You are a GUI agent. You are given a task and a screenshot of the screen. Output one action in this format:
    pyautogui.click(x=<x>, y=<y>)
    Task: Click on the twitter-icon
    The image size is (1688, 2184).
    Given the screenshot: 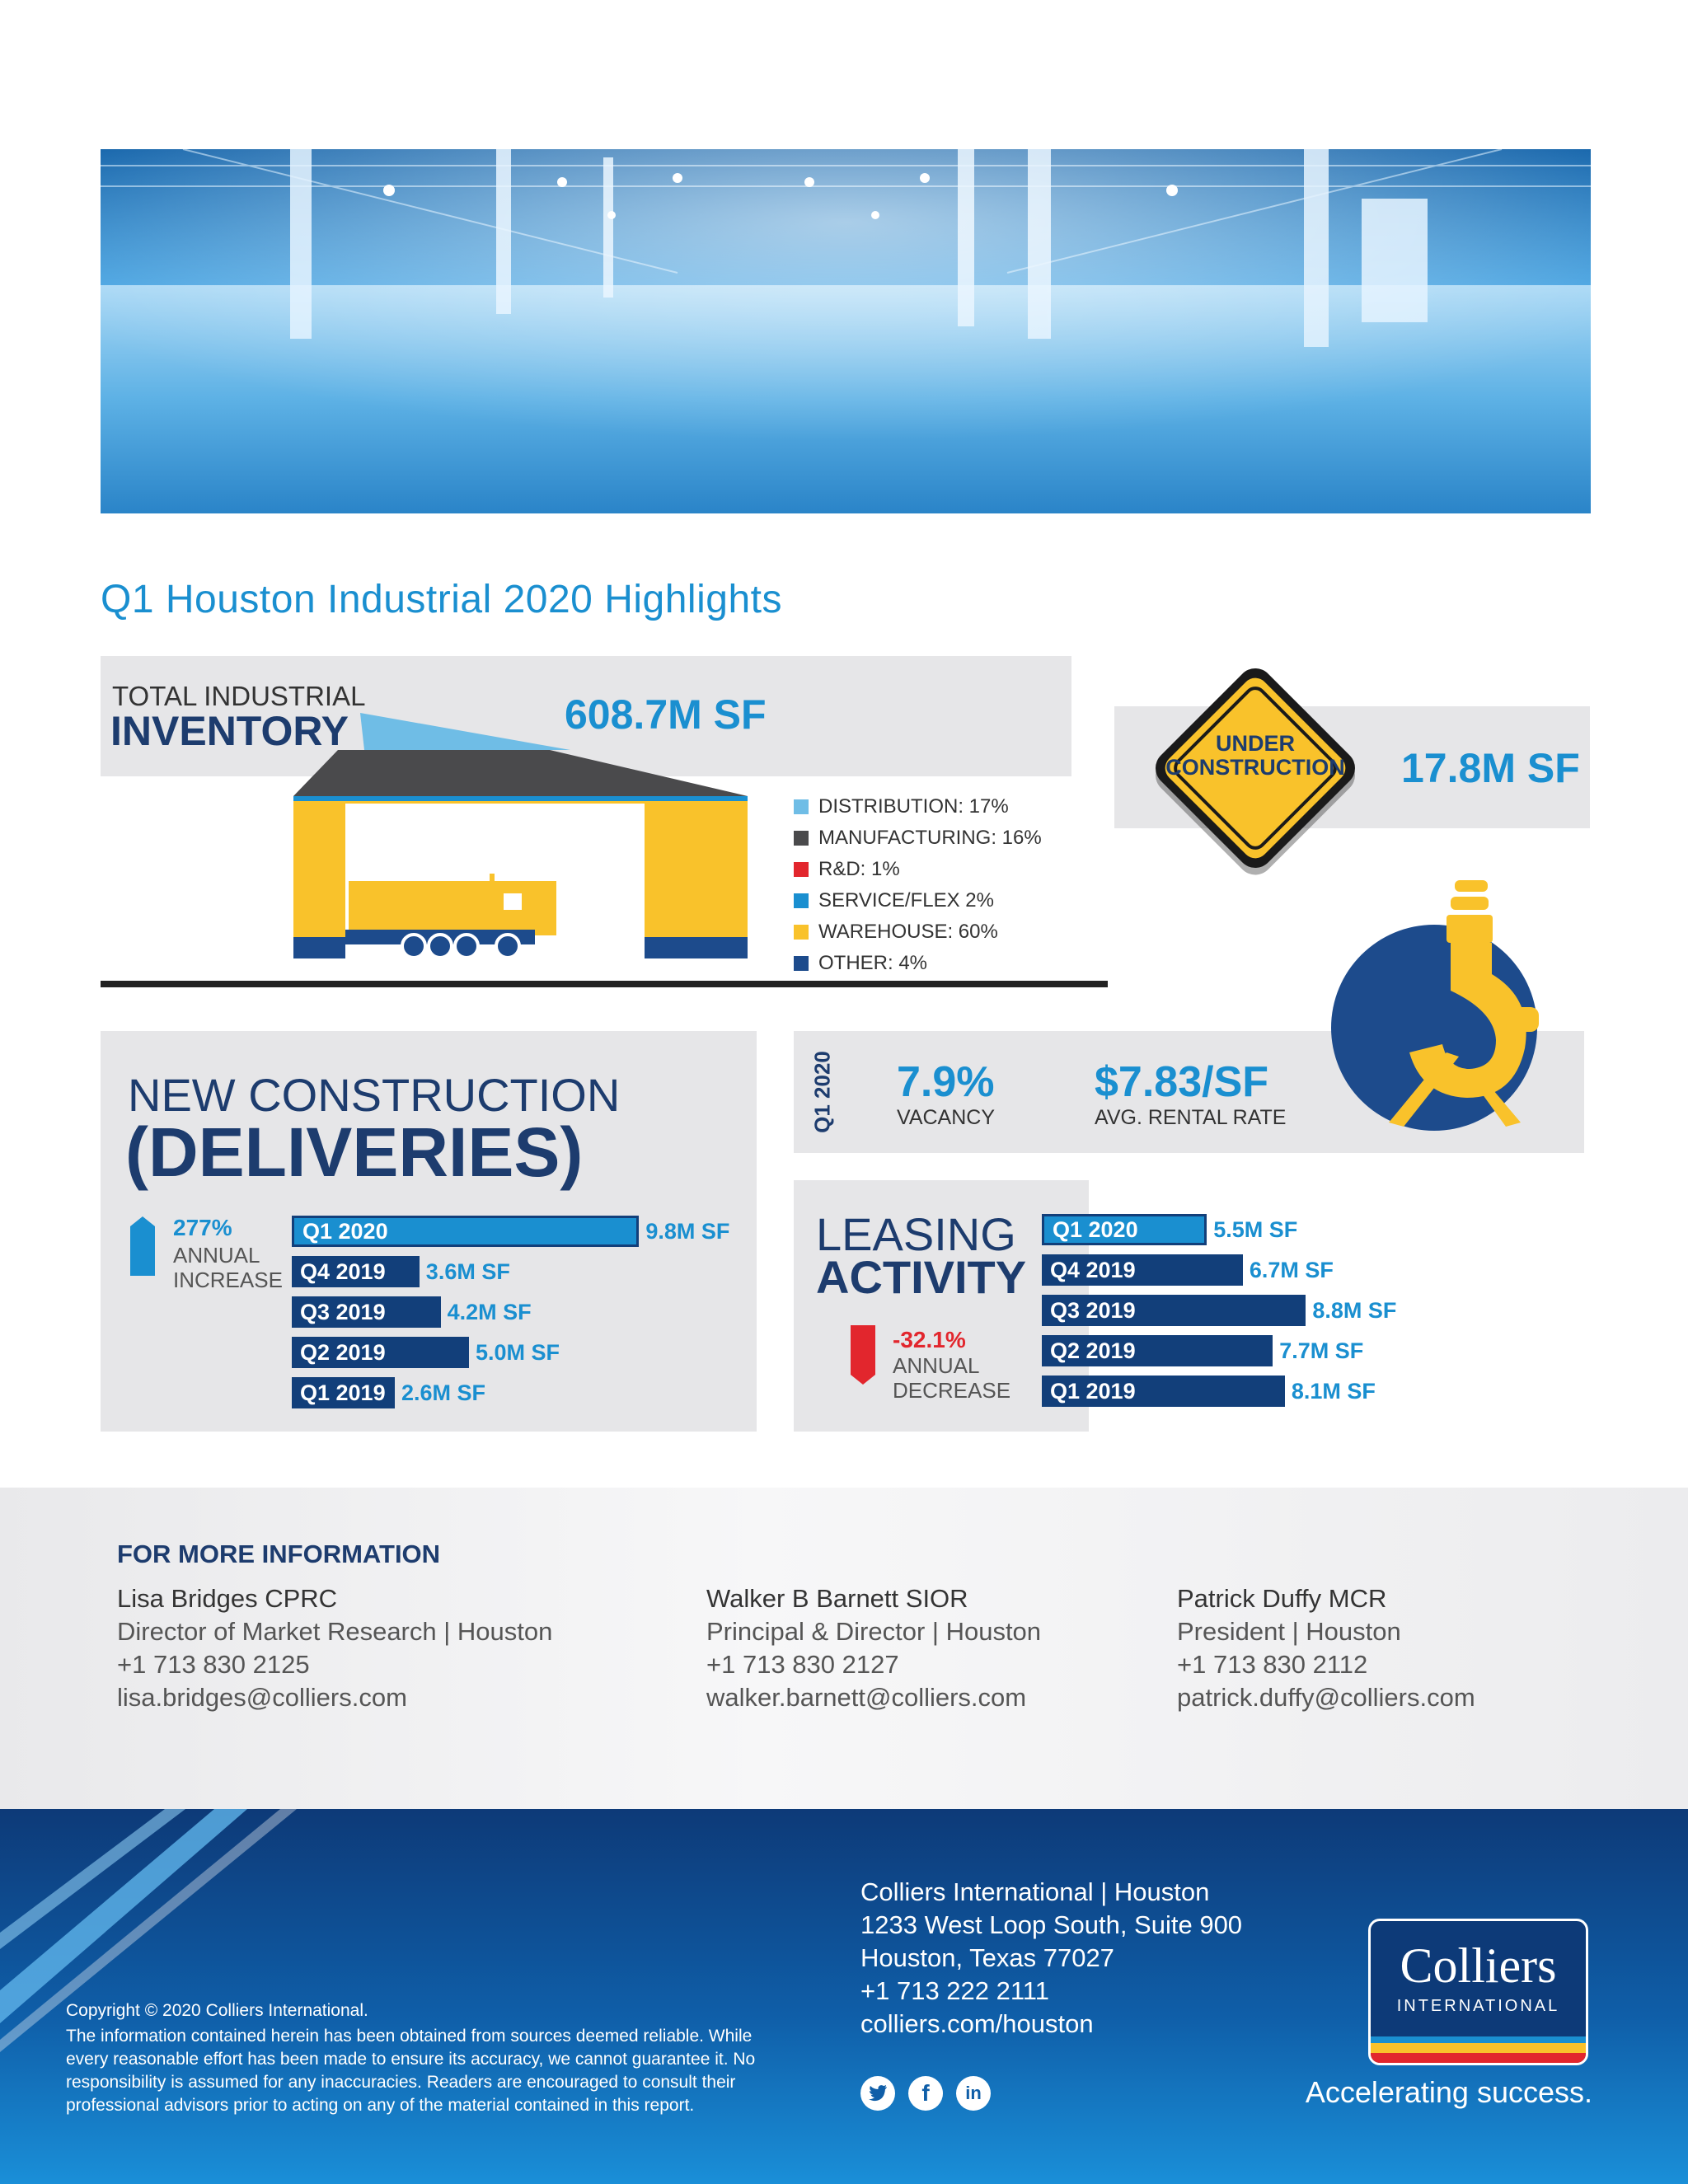 What is the action you would take?
    pyautogui.click(x=877, y=2093)
    